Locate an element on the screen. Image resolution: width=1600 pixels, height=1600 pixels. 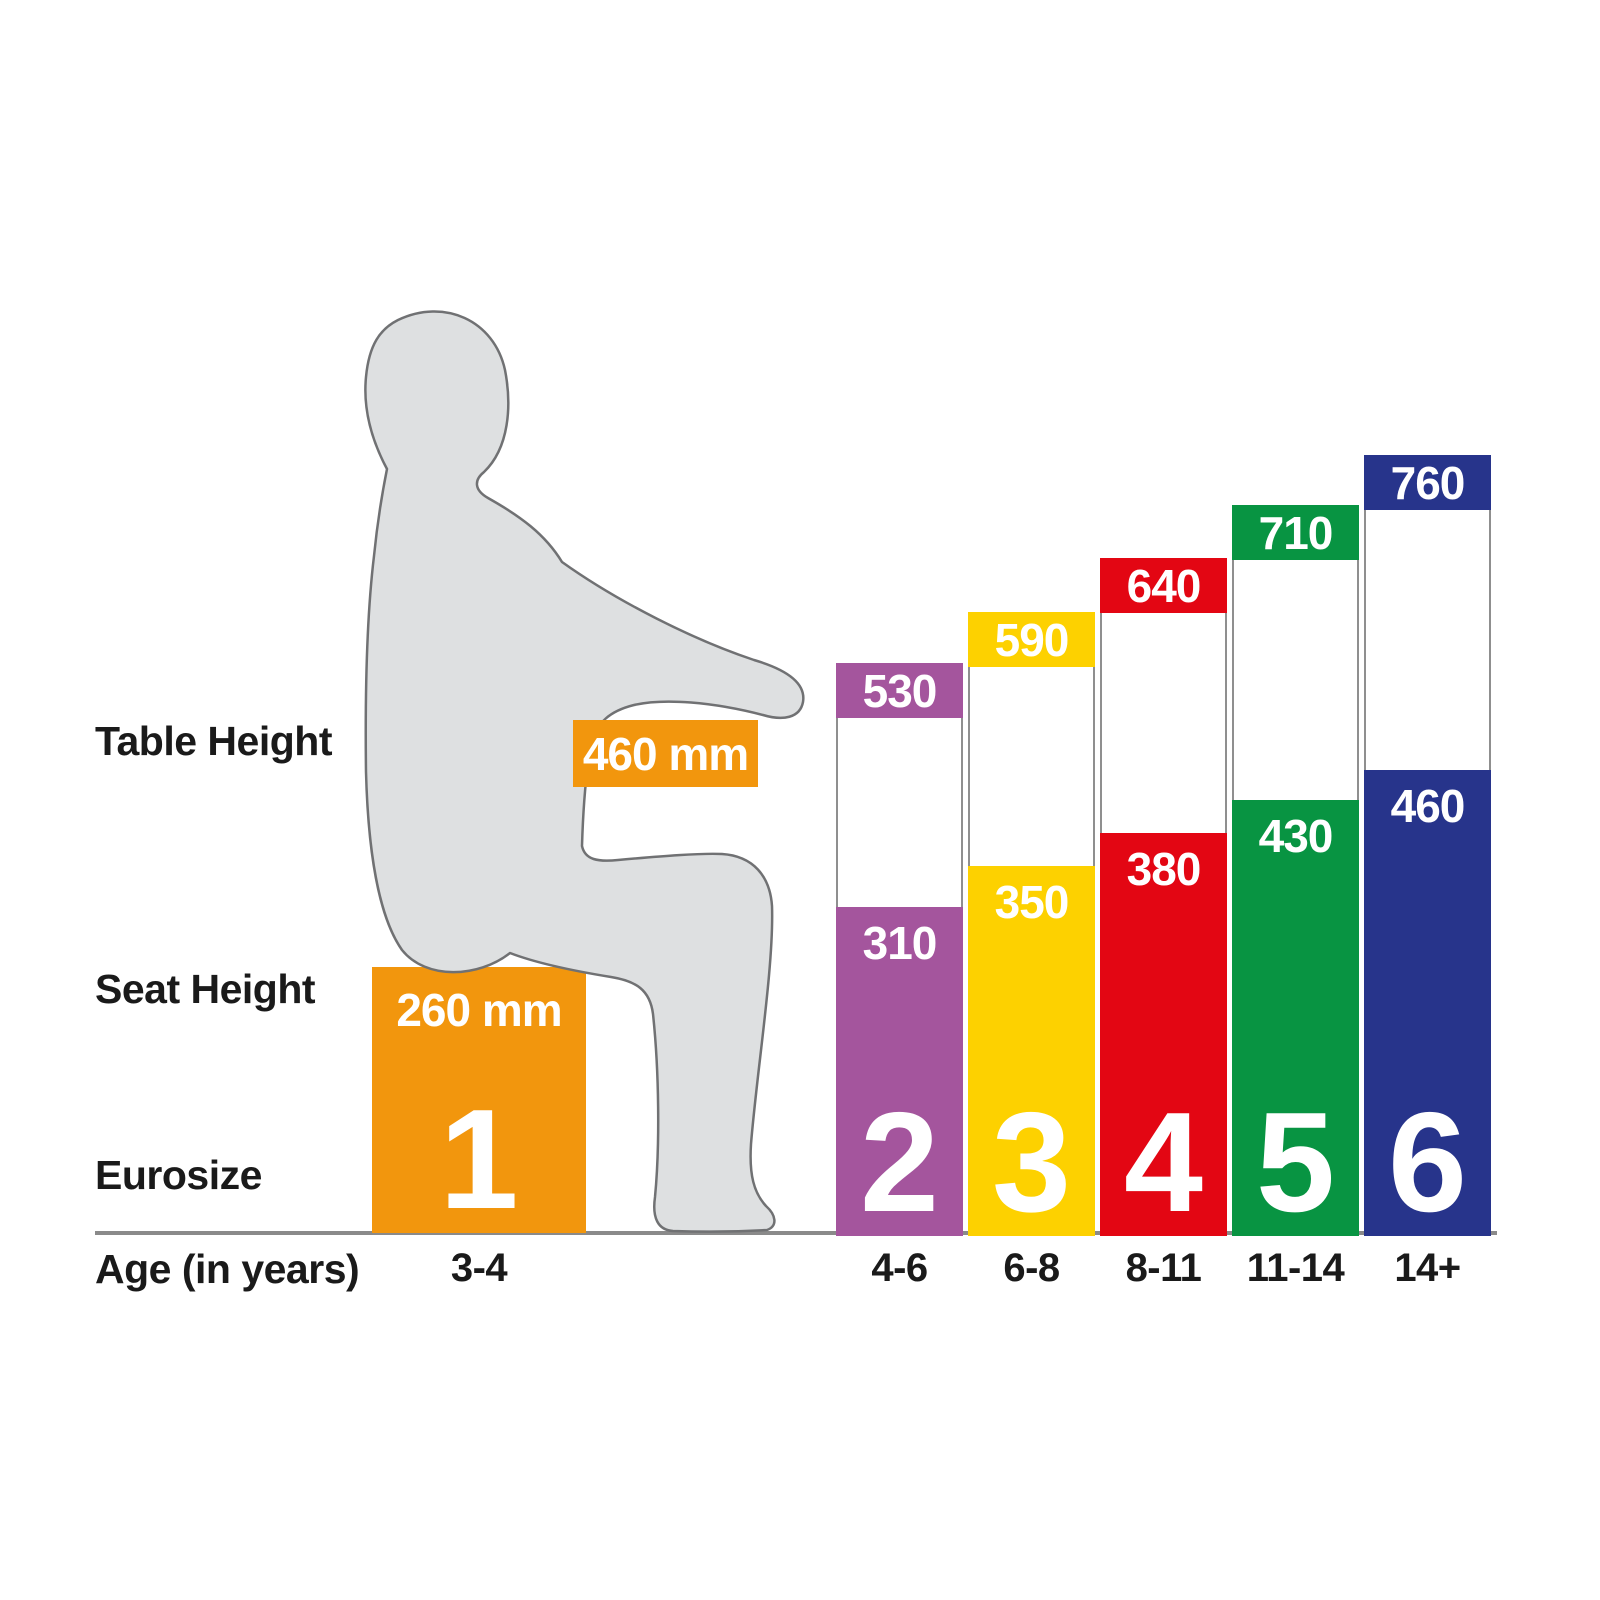
table-height-block: 760 is located at coordinates (1427, 482).